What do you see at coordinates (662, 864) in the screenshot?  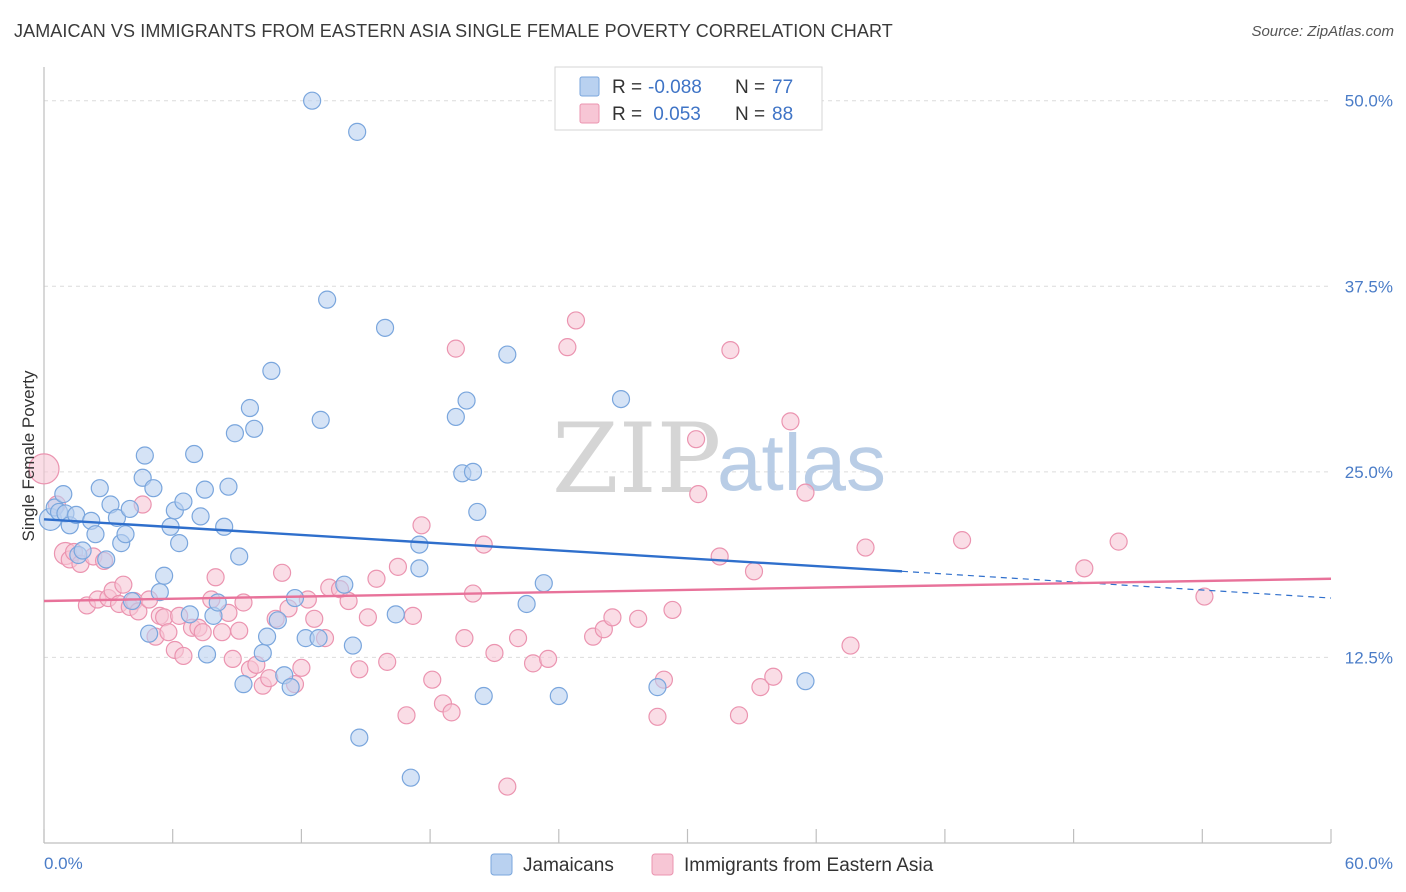 I see `series-legend-swatch-eastern-asia` at bounding box center [662, 864].